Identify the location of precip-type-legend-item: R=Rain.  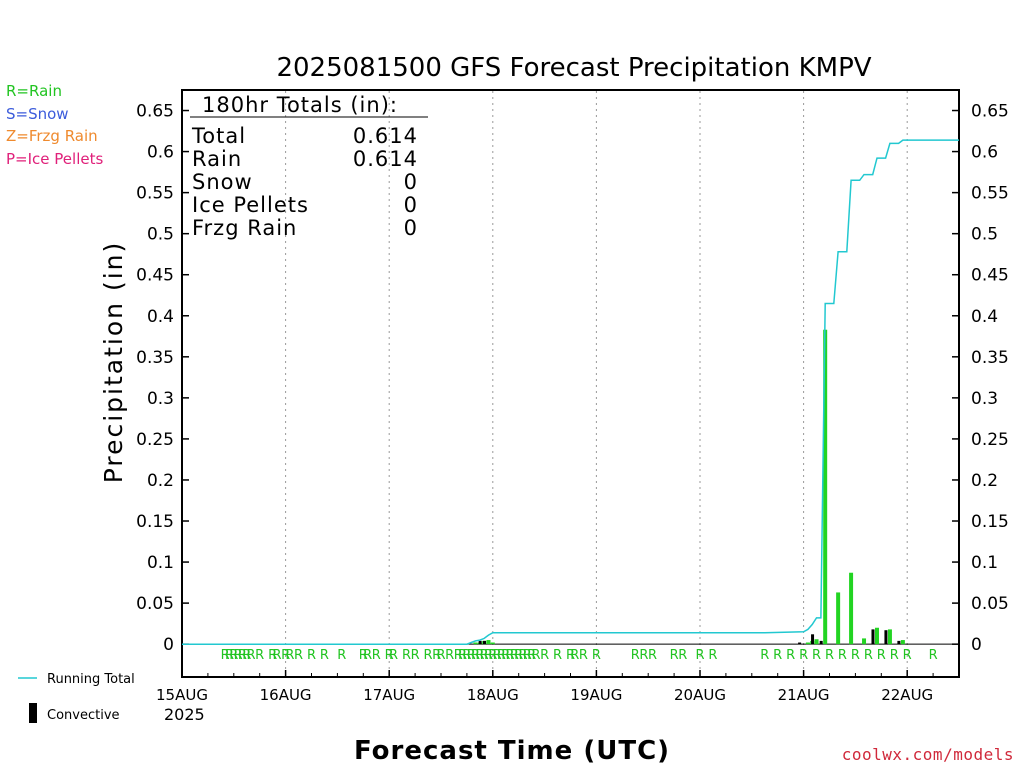
(34, 91).